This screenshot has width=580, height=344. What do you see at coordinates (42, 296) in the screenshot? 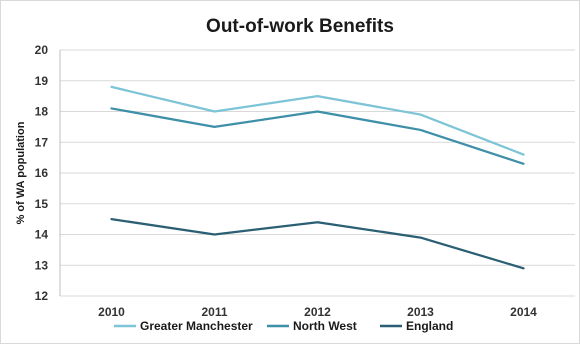
I see `y-tick-label: 12` at bounding box center [42, 296].